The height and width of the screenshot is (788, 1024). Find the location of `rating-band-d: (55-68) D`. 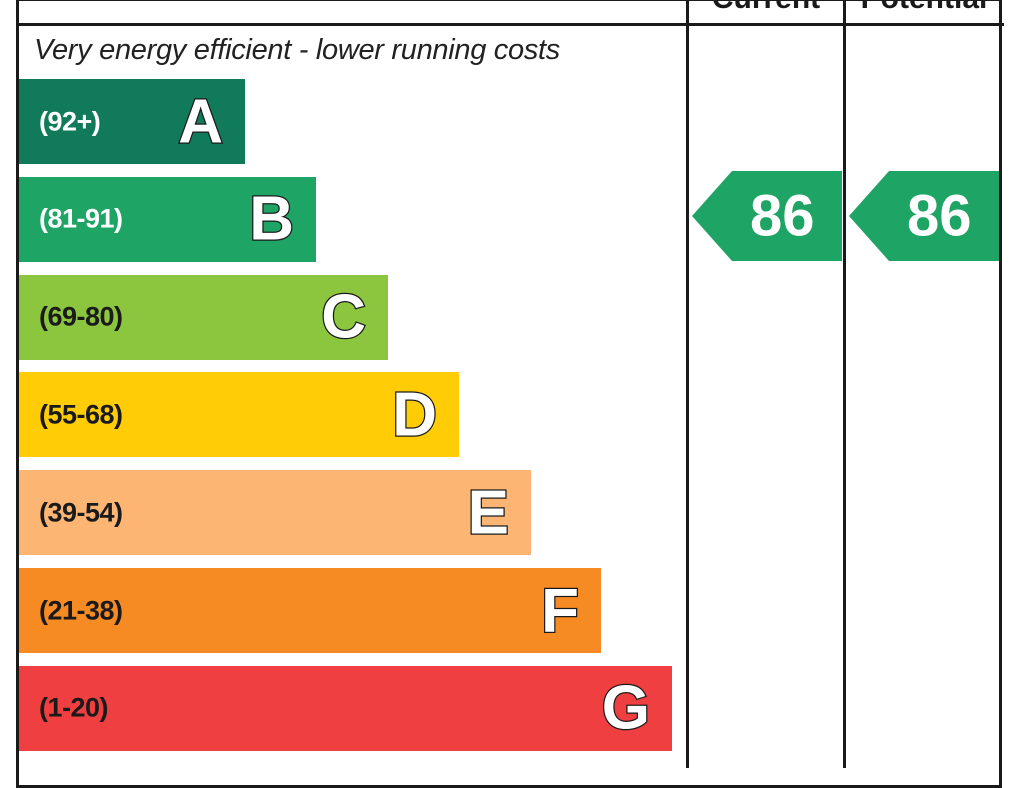

rating-band-d: (55-68) D is located at coordinates (239, 415).